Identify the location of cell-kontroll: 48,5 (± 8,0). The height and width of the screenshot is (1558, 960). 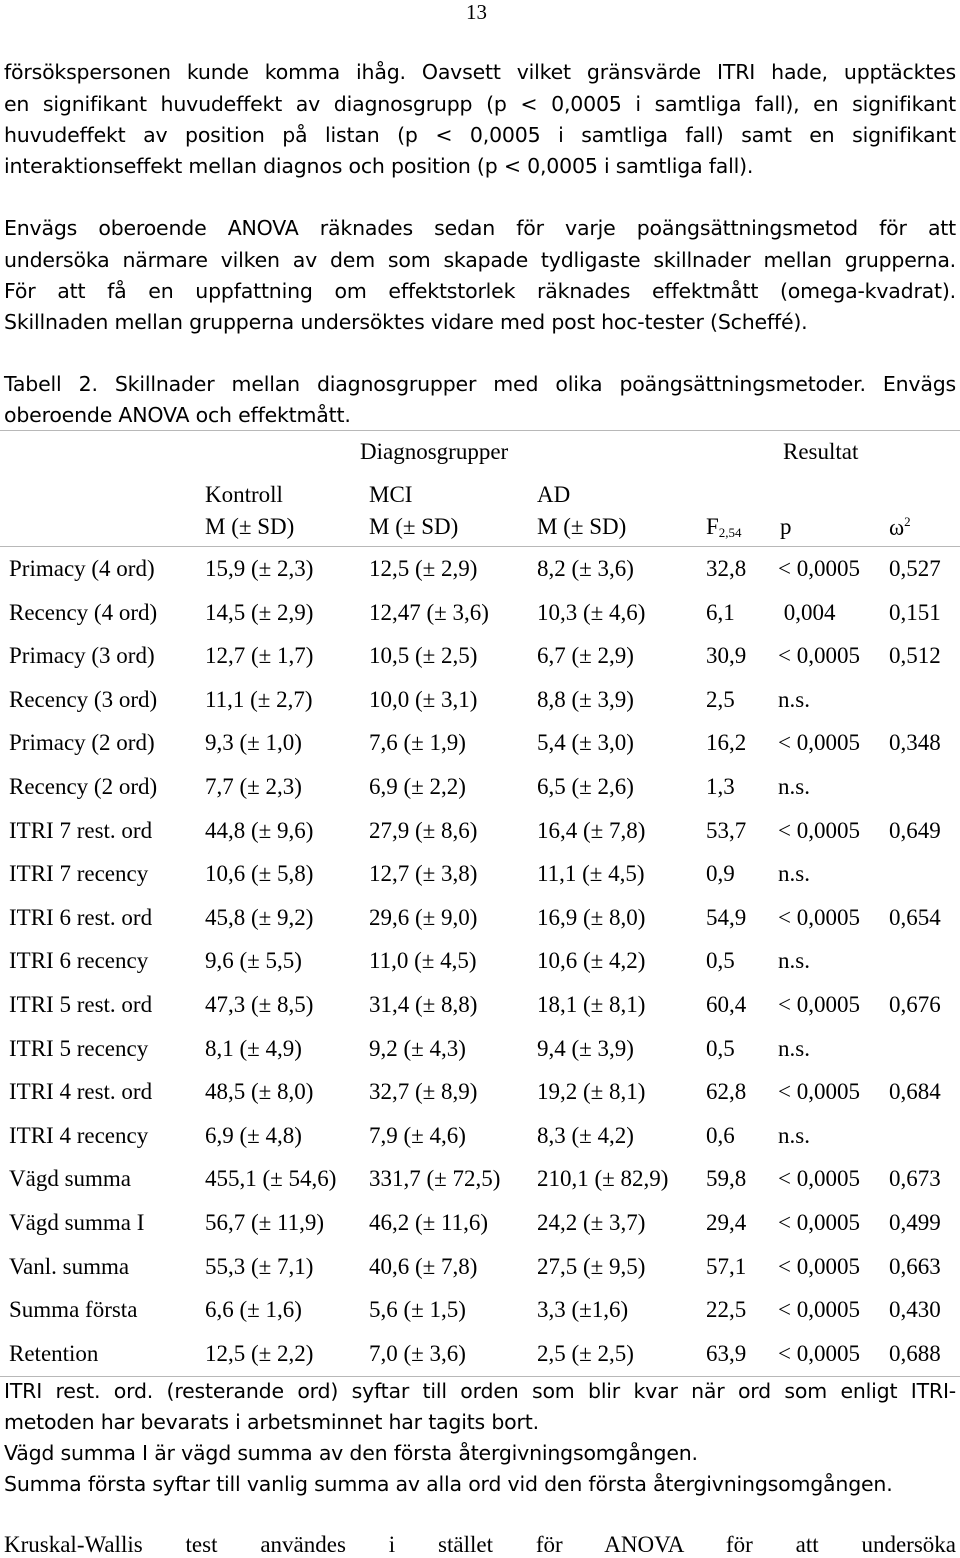
(259, 1091).